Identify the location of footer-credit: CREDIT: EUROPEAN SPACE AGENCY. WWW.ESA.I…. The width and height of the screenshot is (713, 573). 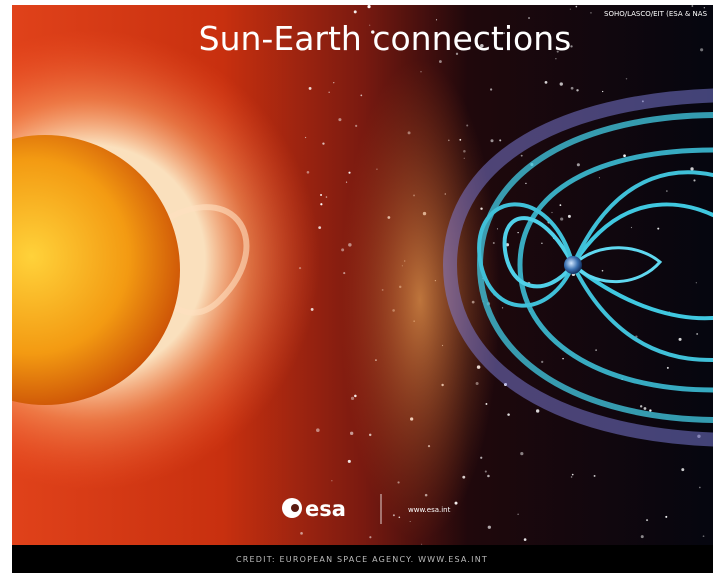
(362, 559).